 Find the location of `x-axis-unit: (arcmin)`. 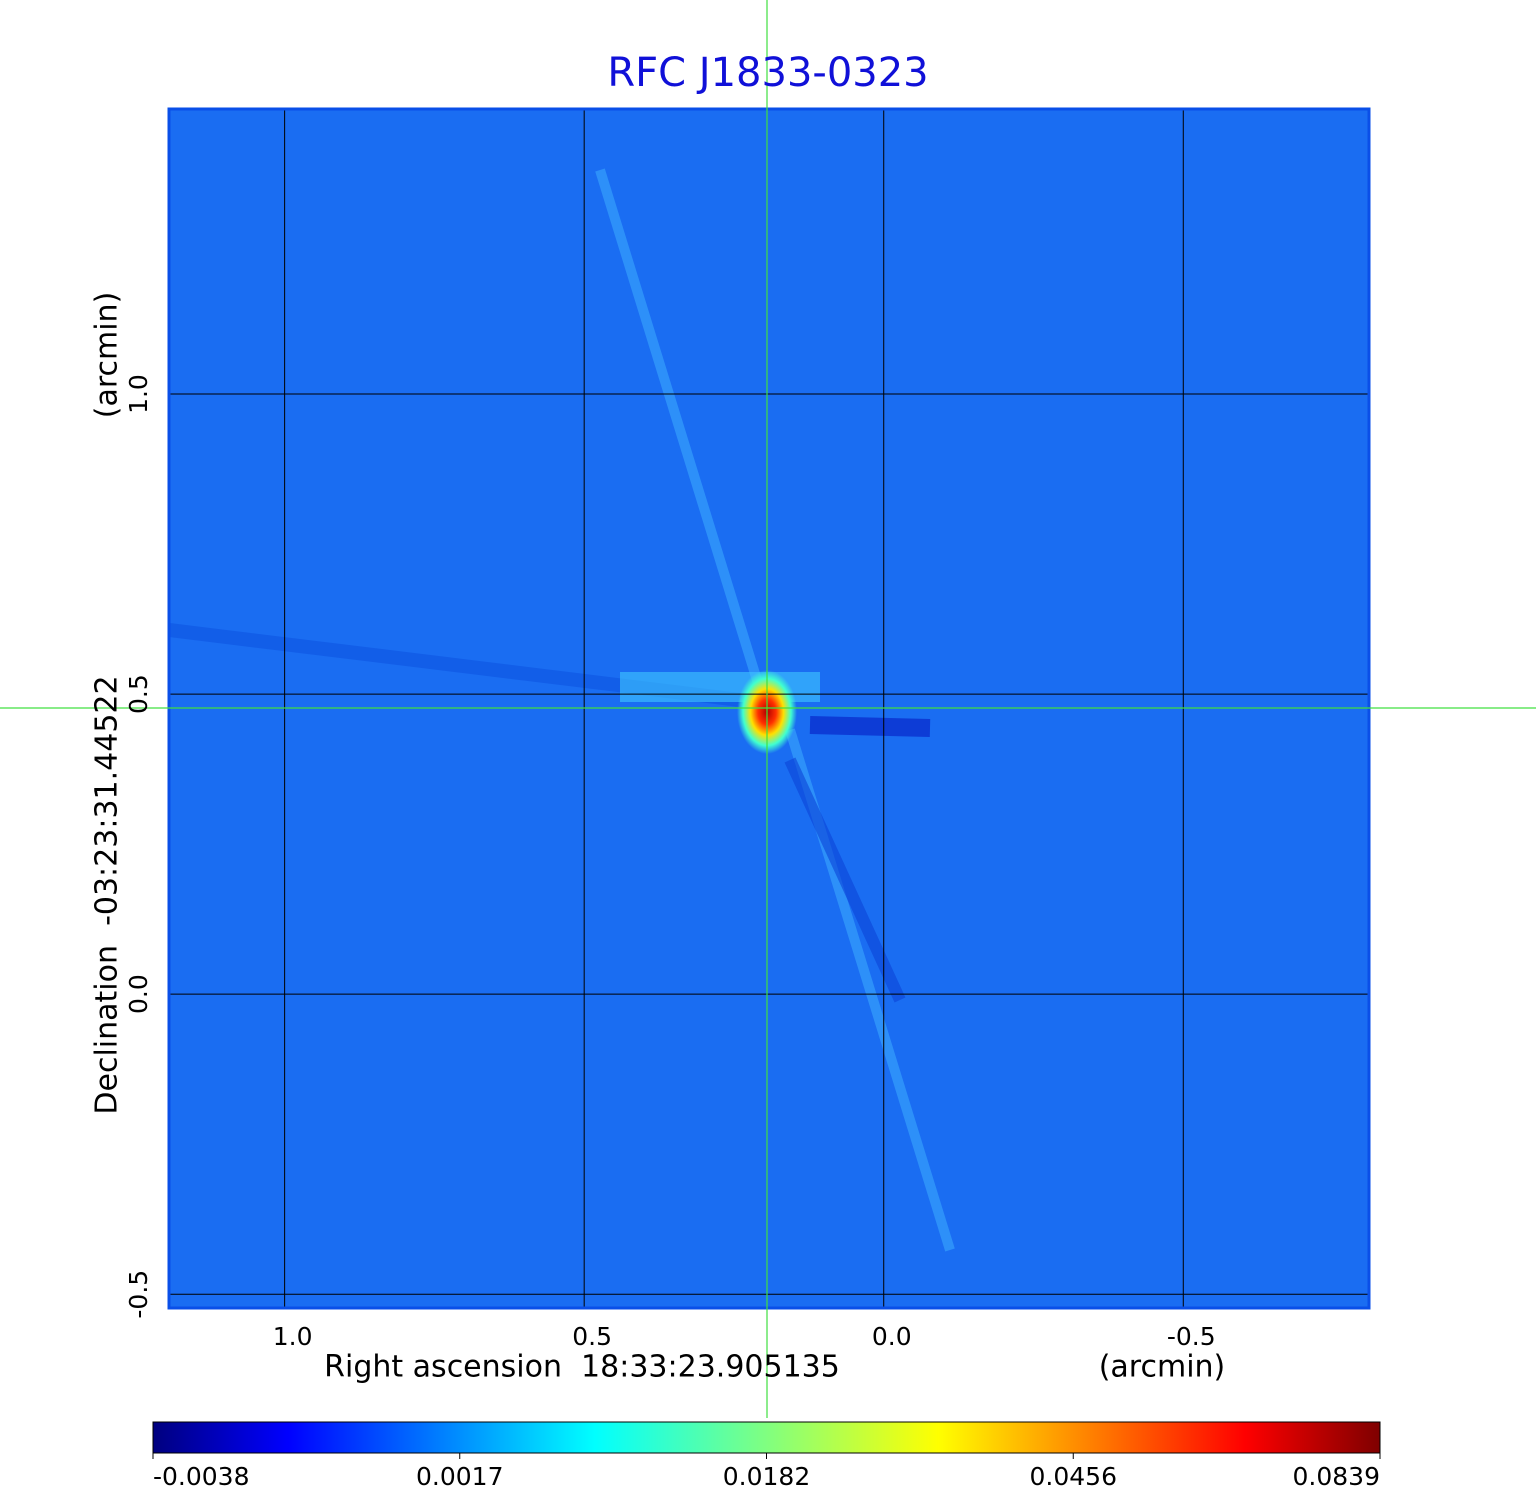

x-axis-unit: (arcmin) is located at coordinates (1162, 1367).